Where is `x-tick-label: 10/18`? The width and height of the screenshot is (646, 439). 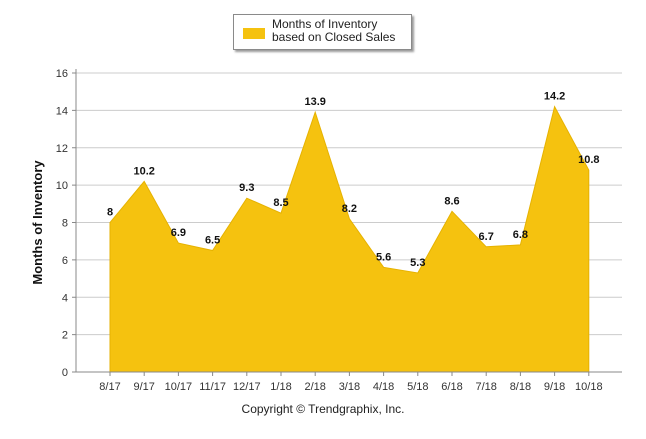 x-tick-label: 10/18 is located at coordinates (589, 387).